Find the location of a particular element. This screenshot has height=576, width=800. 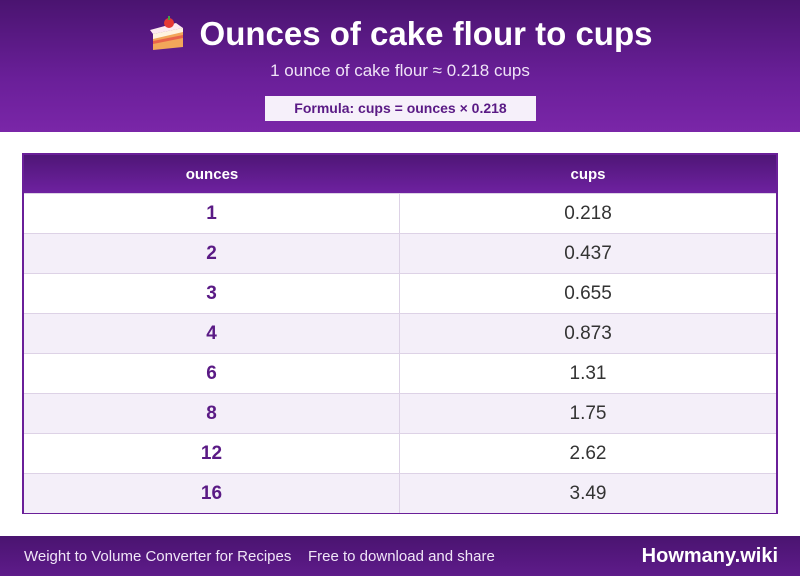

page-subtitle: 1 ounce of cake flour ≈ 0.218 cups is located at coordinates (400, 70).